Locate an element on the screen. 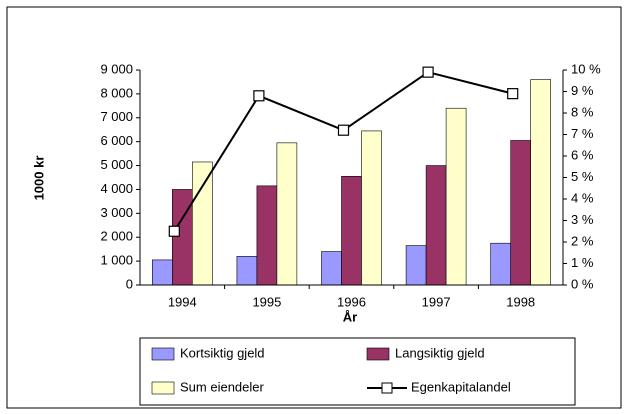 The height and width of the screenshot is (414, 629). x-tick-label: 1996 is located at coordinates (351, 301).